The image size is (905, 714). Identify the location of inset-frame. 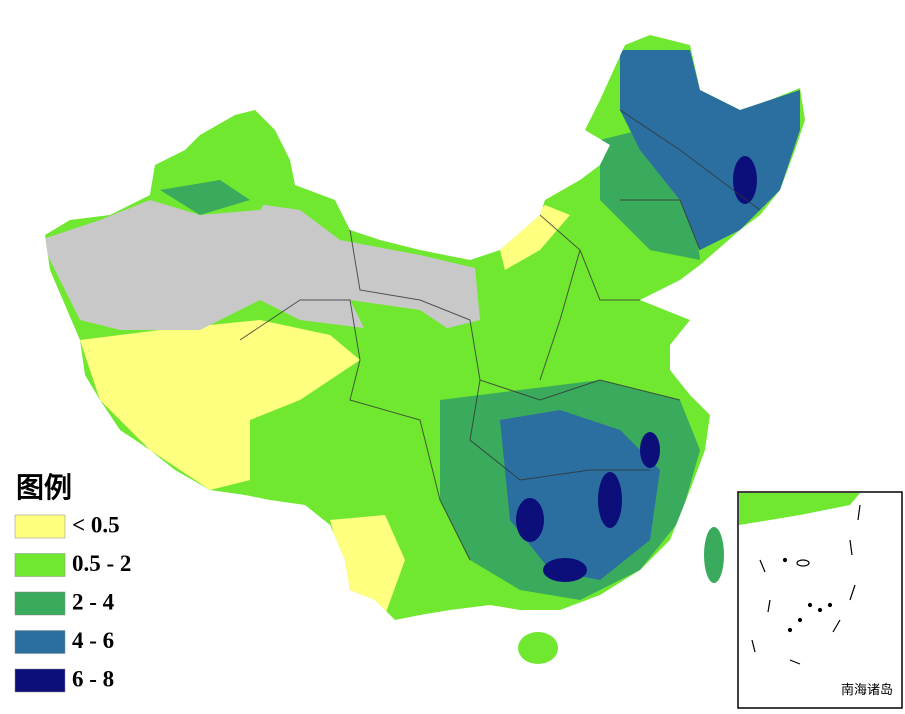
(820, 600).